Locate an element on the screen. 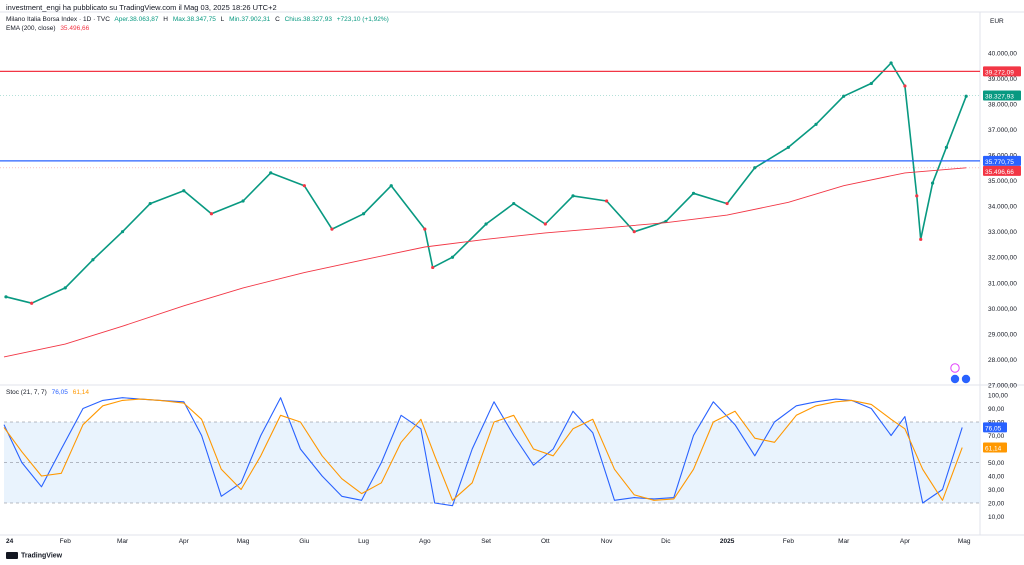 The image size is (1024, 565). price-tick-label: 39.000,00 is located at coordinates (1002, 79).